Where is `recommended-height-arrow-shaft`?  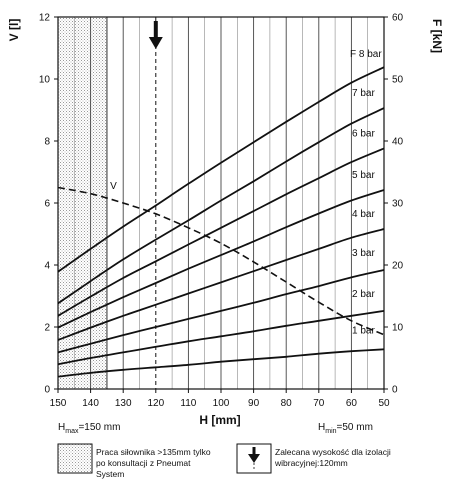
recommended-height-arrow-shaft is located at coordinates (155, 30).